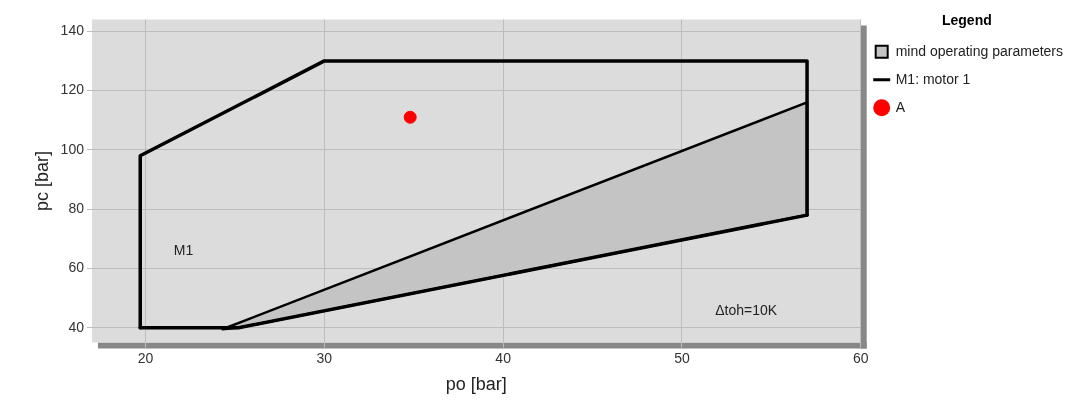 The image size is (1091, 412). Describe the element at coordinates (41, 181) in the screenshot. I see `y-axis-title: pc [bar]` at that location.